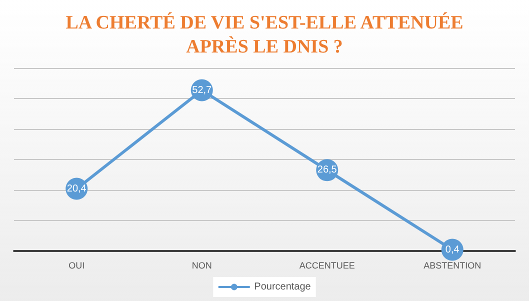 The height and width of the screenshot is (301, 529). Describe the element at coordinates (202, 265) in the screenshot. I see `x-tick-label: NON` at that location.